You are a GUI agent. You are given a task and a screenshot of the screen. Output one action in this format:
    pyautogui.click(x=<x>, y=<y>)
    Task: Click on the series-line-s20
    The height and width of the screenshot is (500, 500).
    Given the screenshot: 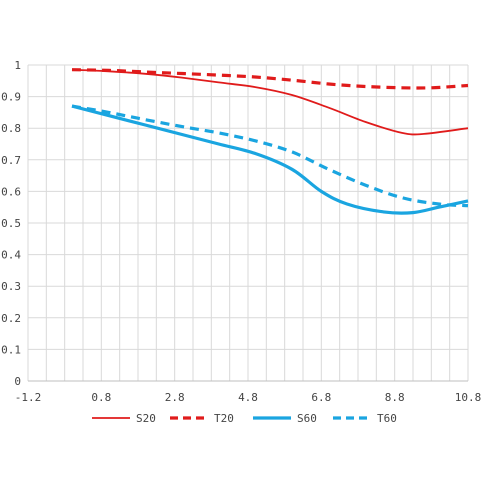 What is the action you would take?
    pyautogui.click(x=270, y=102)
    